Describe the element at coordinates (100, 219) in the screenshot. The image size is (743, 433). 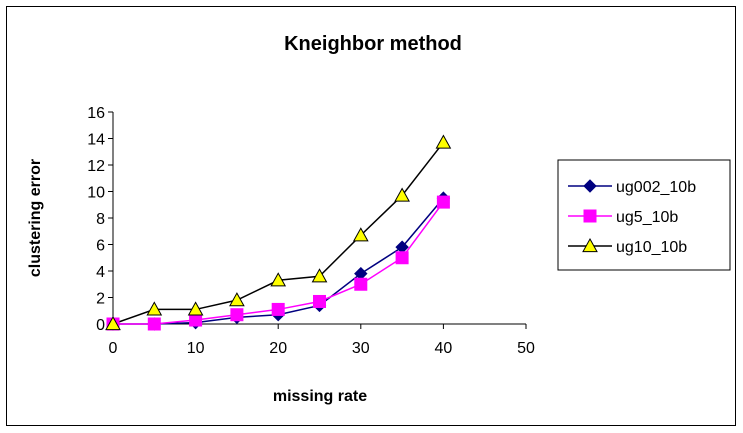
I see `y-tick-label: 8` at that location.